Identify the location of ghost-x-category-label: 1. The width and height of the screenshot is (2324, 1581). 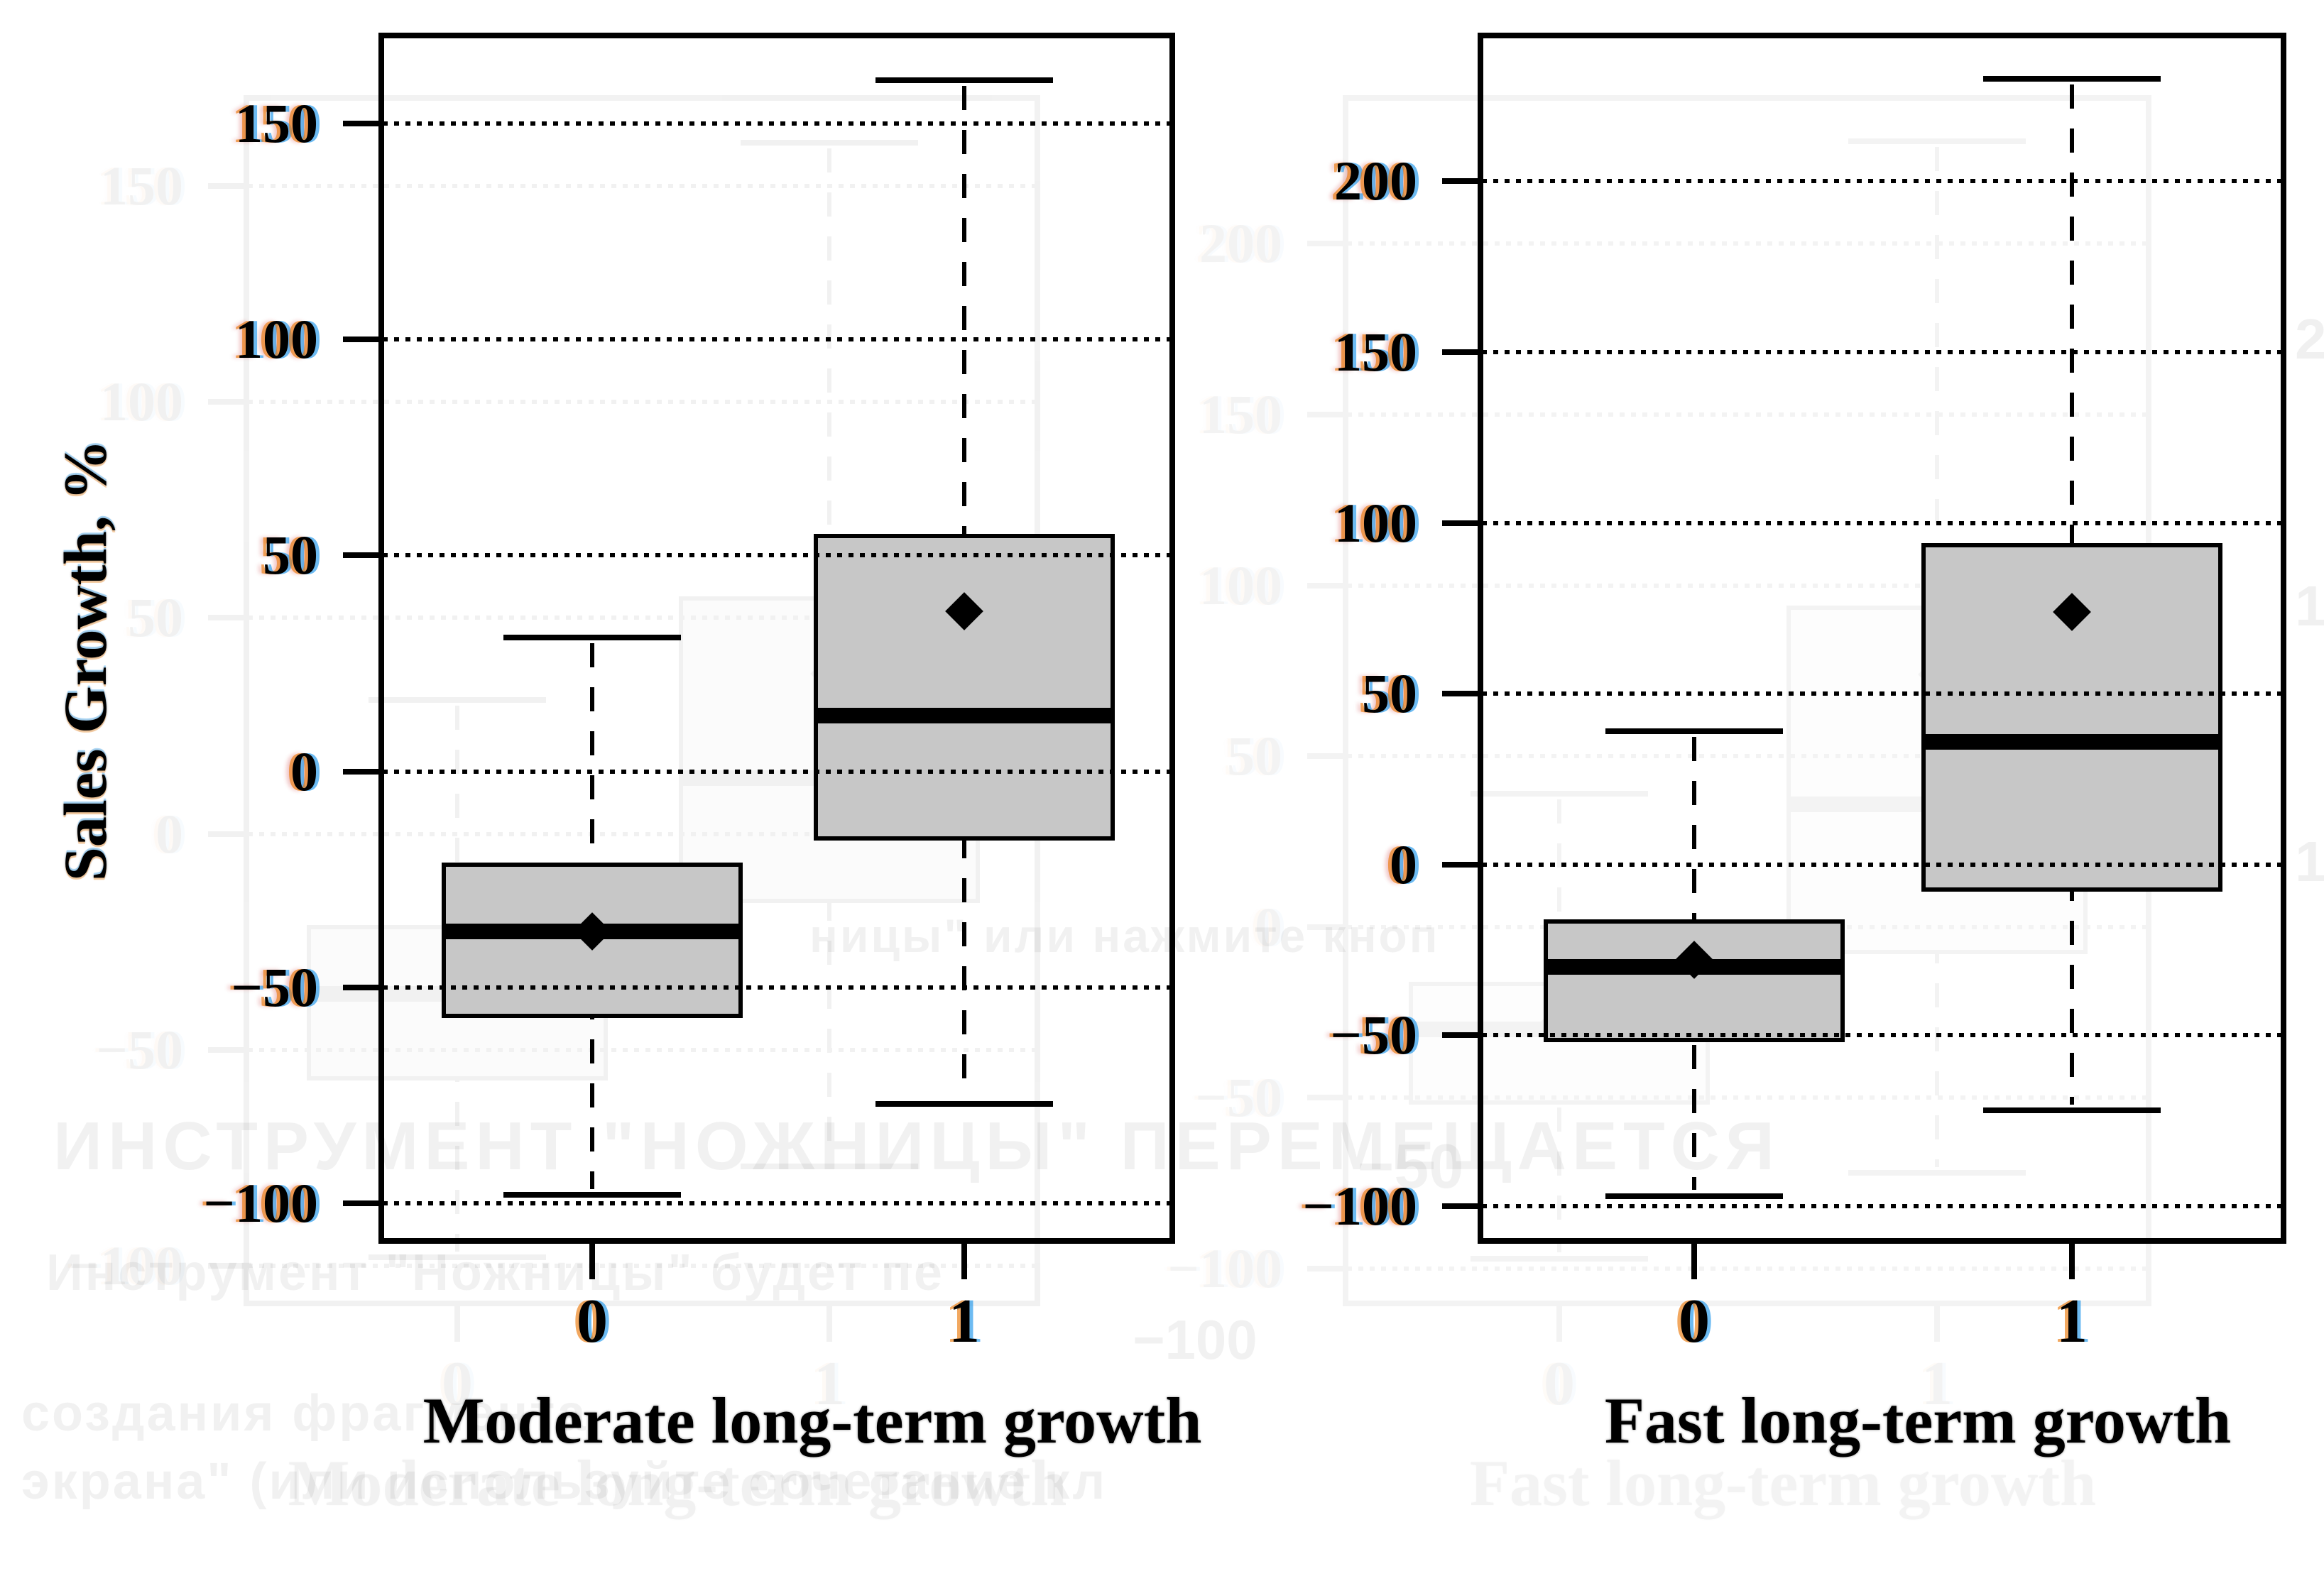
(829, 1384).